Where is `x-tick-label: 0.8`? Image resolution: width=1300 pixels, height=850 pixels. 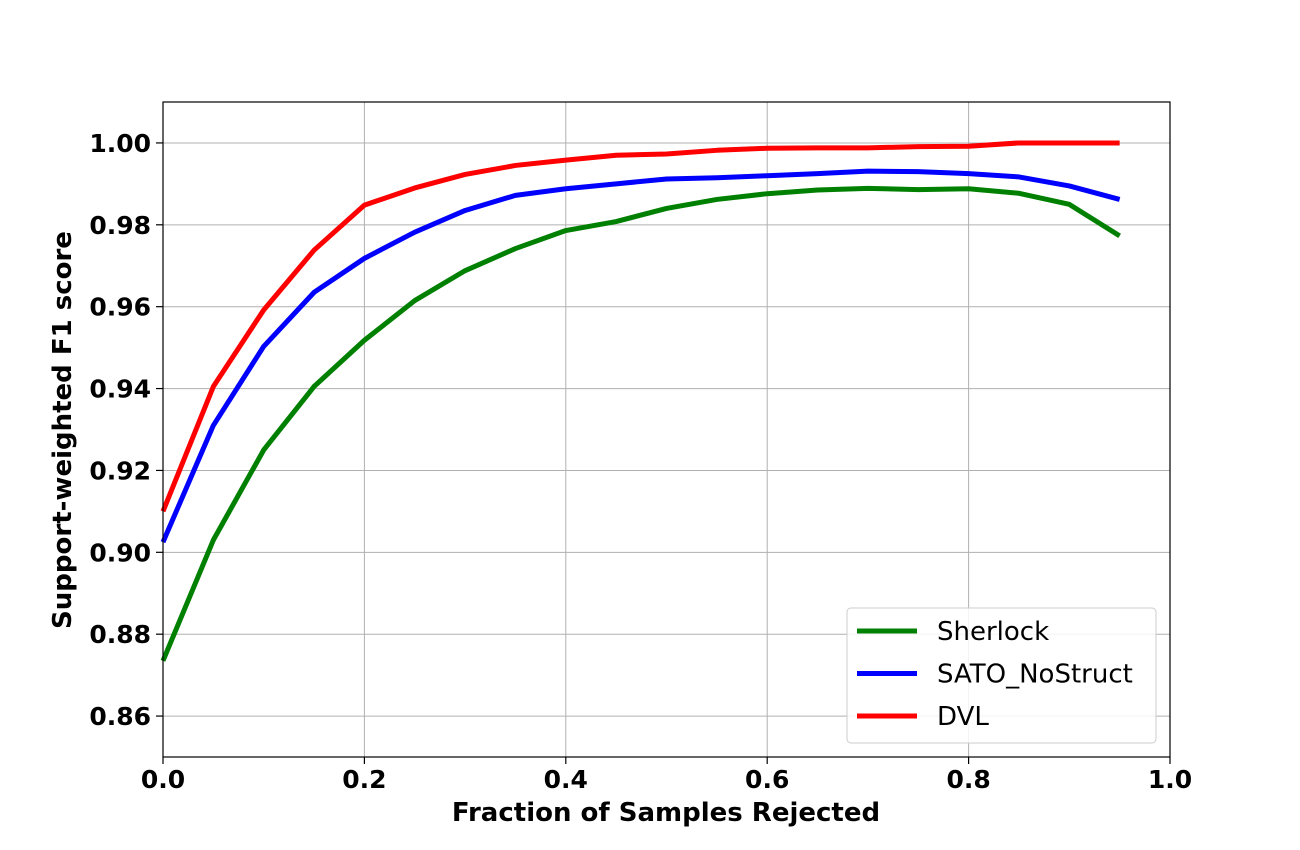
x-tick-label: 0.8 is located at coordinates (968, 779).